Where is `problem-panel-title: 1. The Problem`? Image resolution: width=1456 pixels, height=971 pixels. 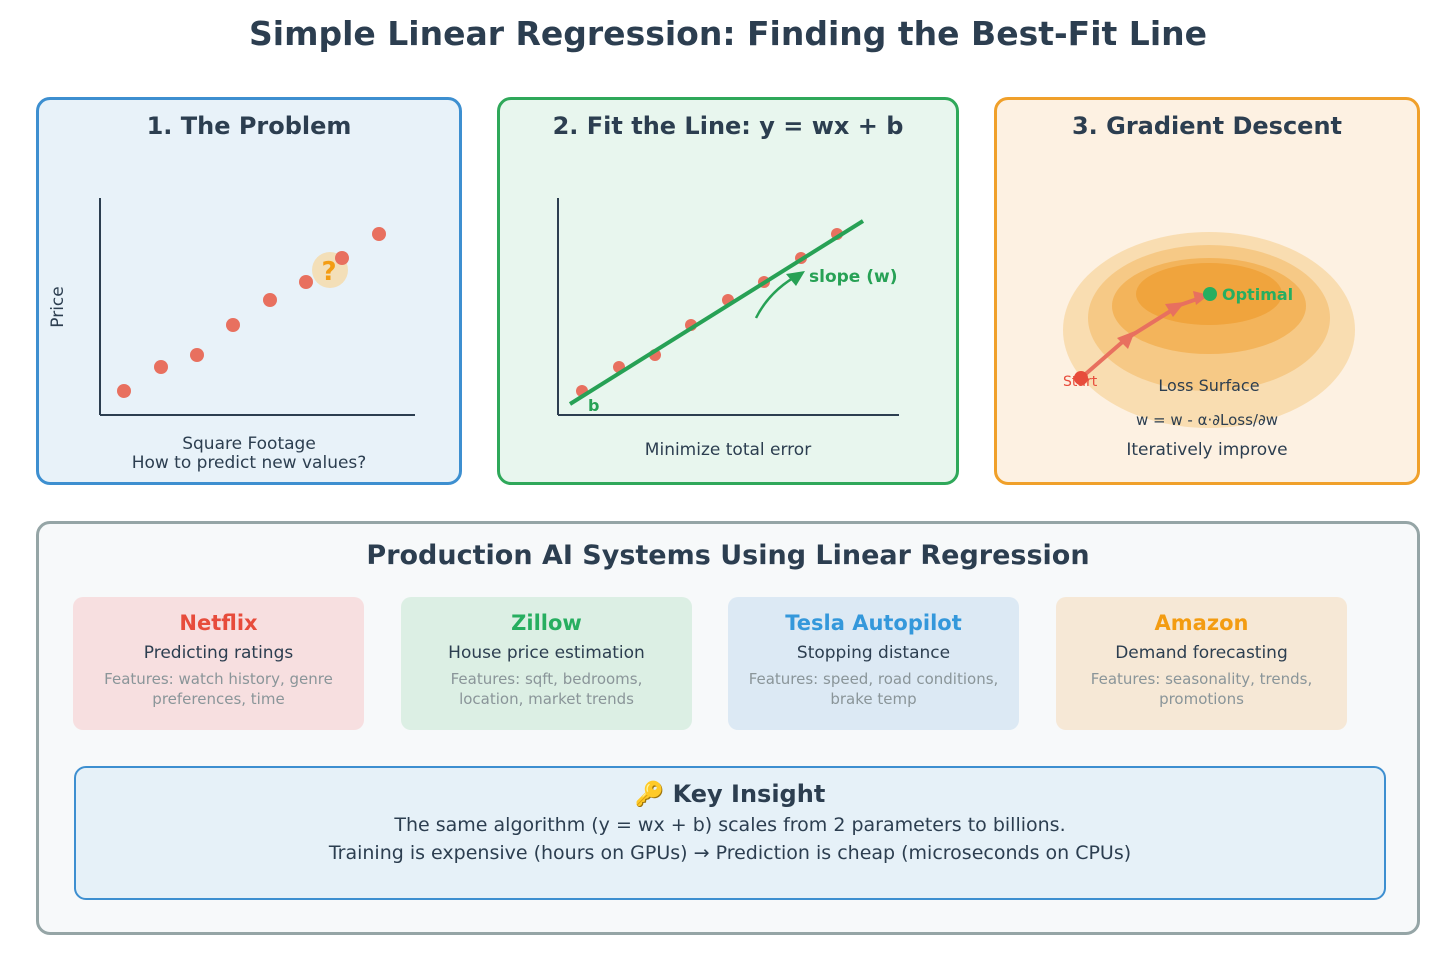 problem-panel-title: 1. The Problem is located at coordinates (249, 126).